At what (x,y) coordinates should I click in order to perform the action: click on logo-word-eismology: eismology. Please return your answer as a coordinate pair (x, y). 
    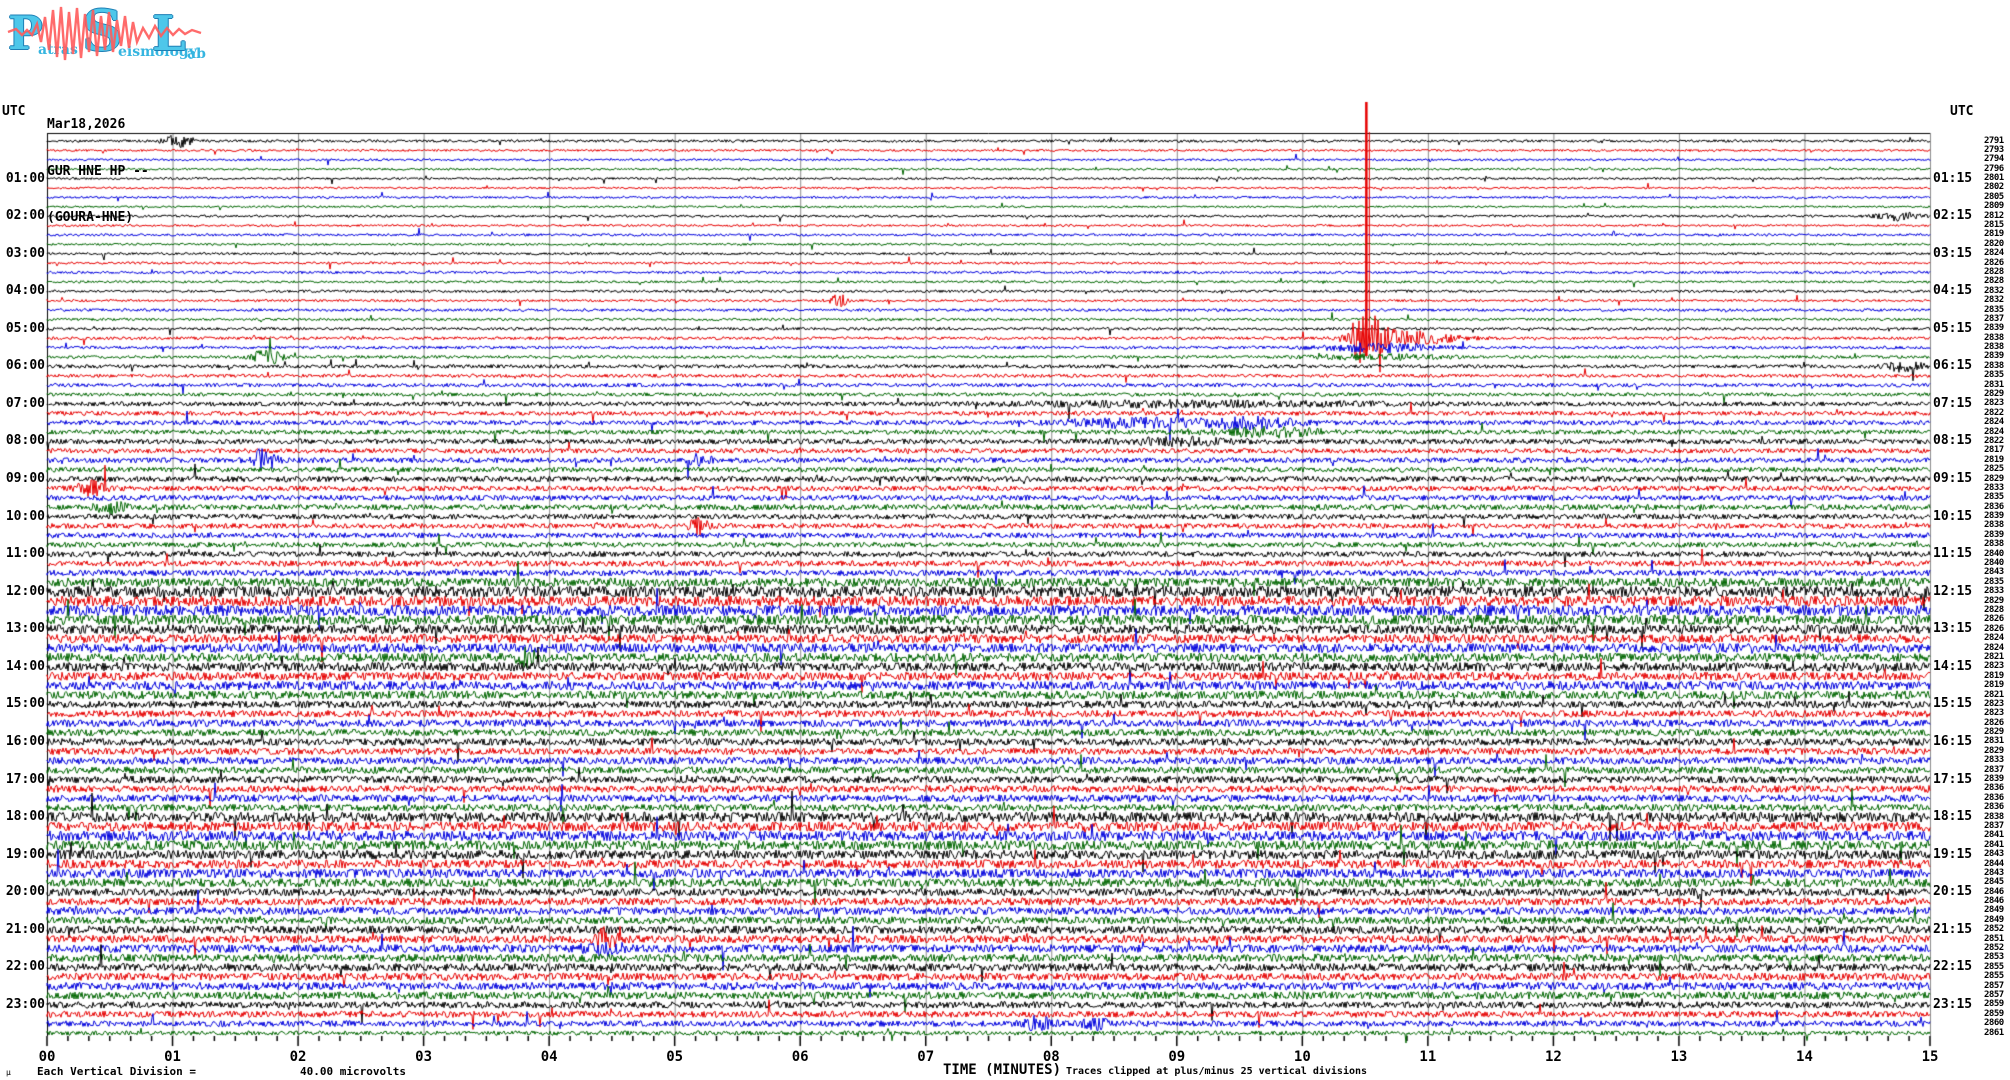
    Looking at the image, I should click on (157, 52).